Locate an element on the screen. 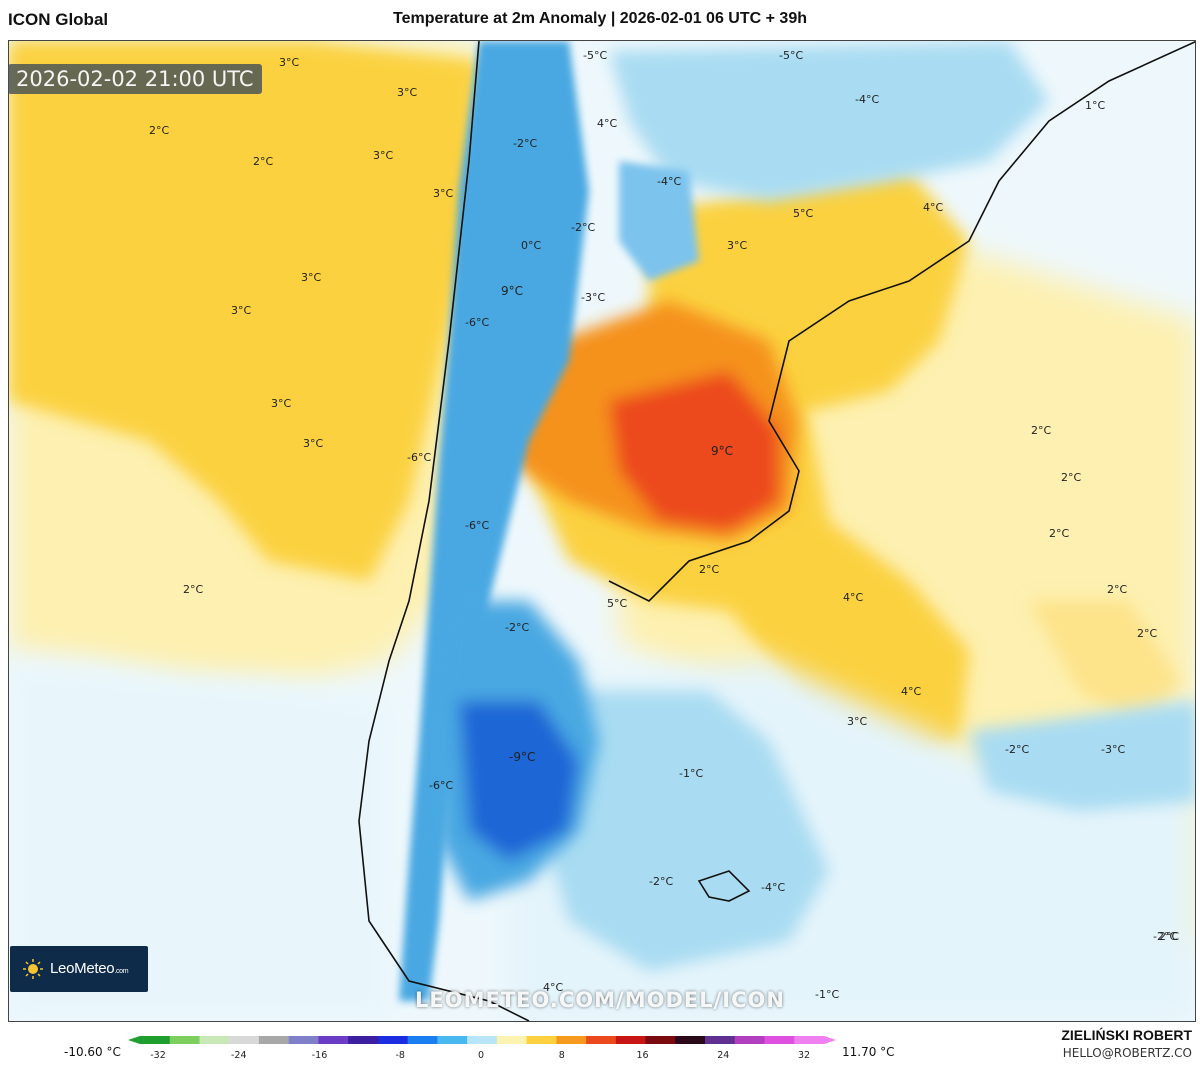 This screenshot has height=1066, width=1200. colorbar-tick-label: -8 is located at coordinates (400, 1055).